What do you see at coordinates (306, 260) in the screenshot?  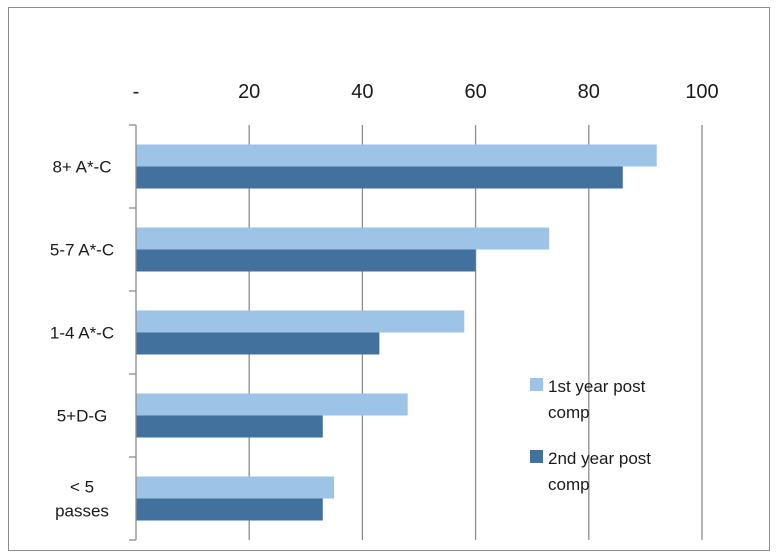 I see `bar-series2-cat2` at bounding box center [306, 260].